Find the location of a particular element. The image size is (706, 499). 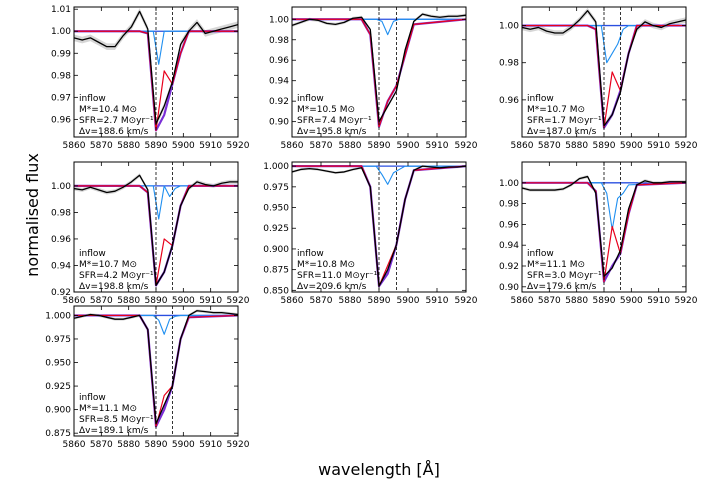

annotation-sfr: SFR=3.0 M⊙yr⁻¹ is located at coordinates (564, 276).